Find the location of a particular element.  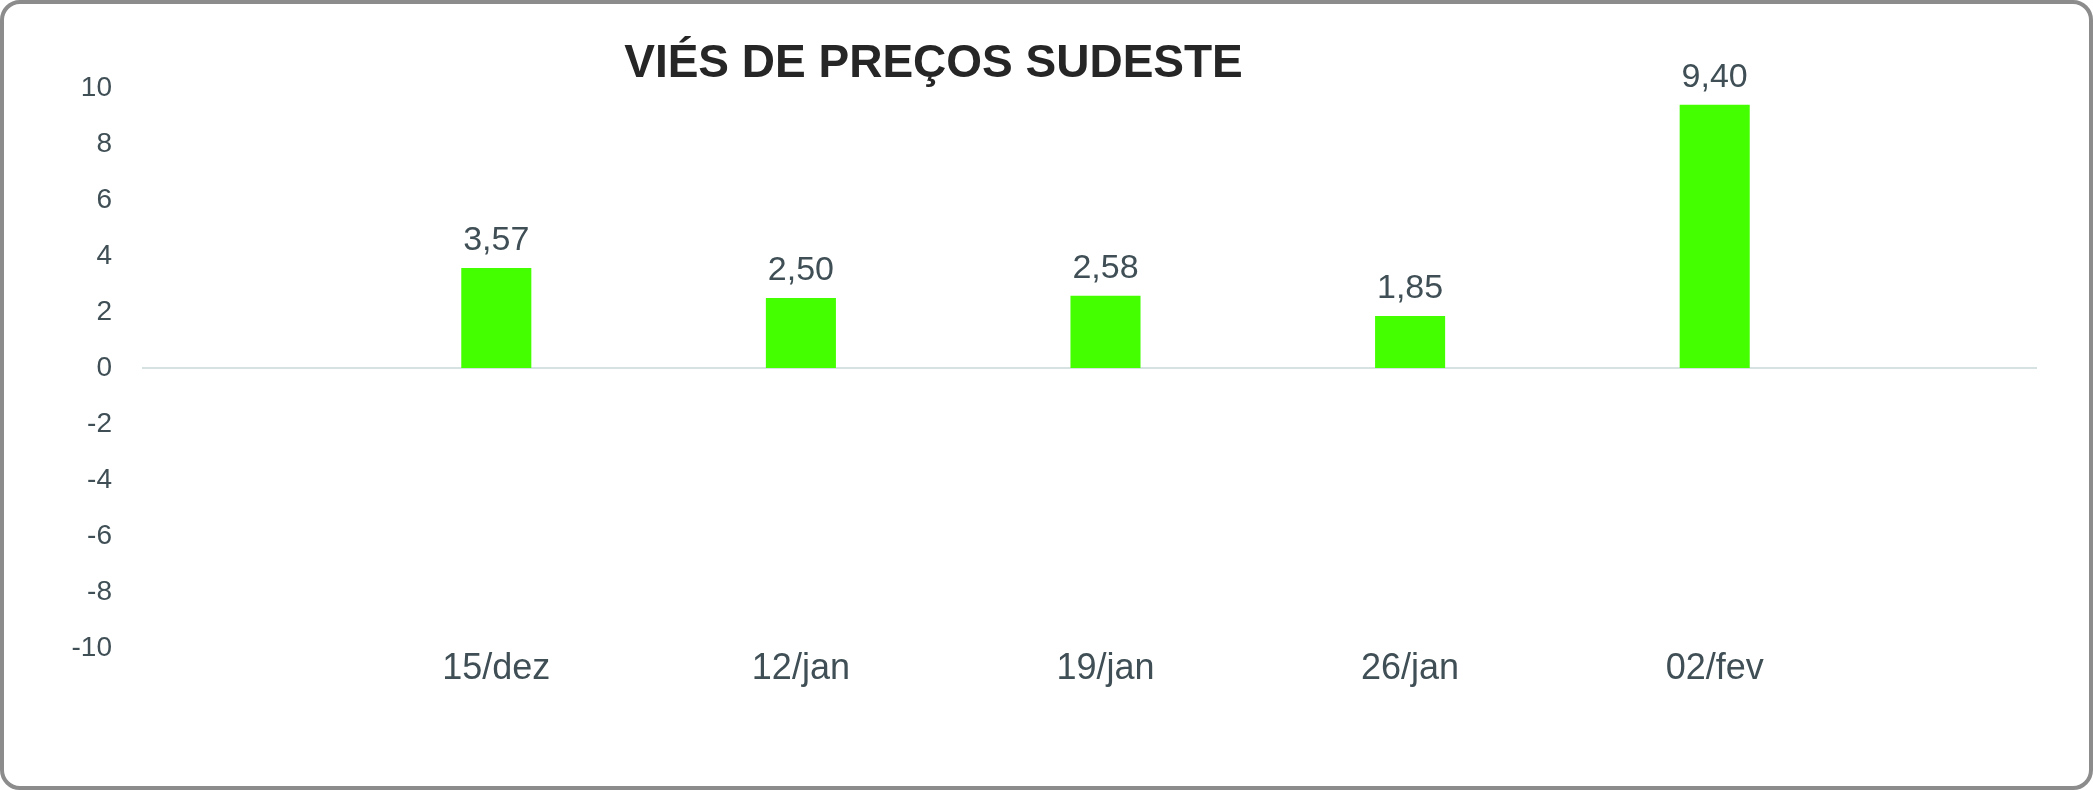

x-tick-label: 26/jan is located at coordinates (1410, 667).